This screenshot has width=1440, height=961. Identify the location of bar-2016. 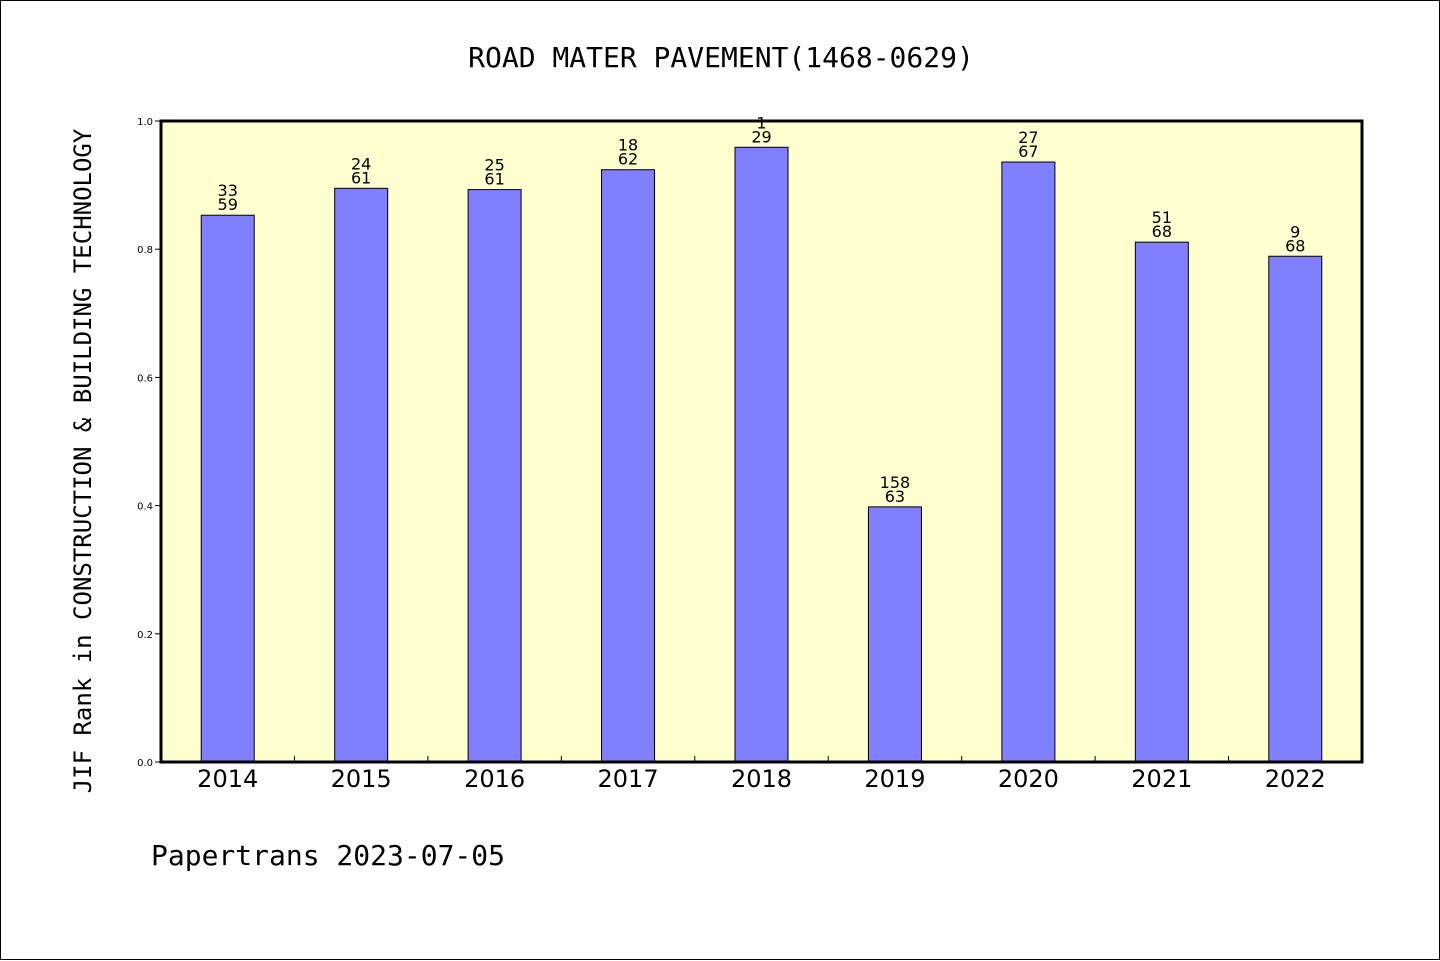
(494, 476).